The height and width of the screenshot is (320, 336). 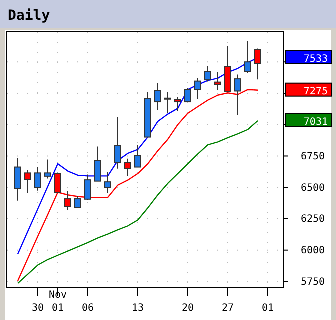 I want to click on text: Nov, so click(x=58, y=295).